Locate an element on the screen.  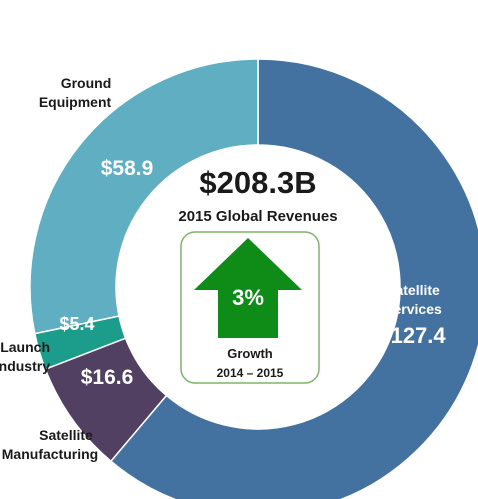
category-label-satellite-services-line1: Satellite is located at coordinates (413, 290).